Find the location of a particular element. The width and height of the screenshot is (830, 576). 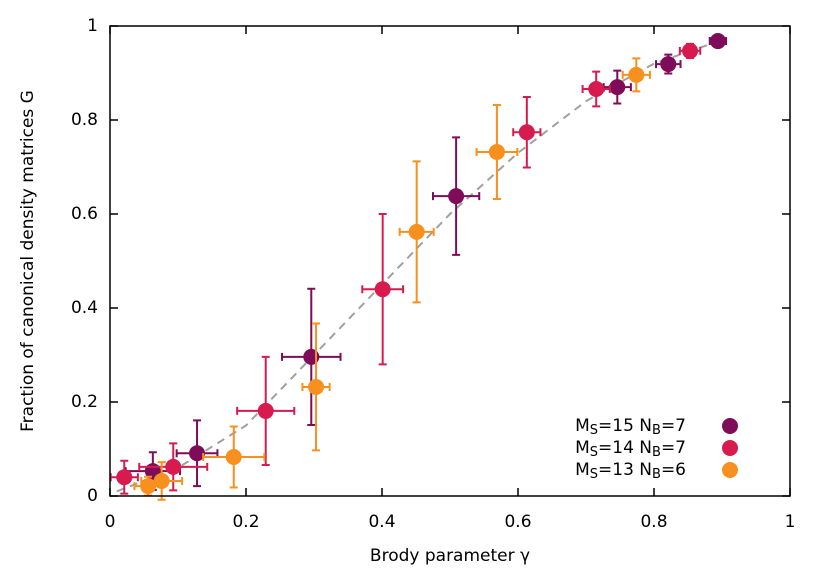

x-tick-label: 1 is located at coordinates (790, 522).